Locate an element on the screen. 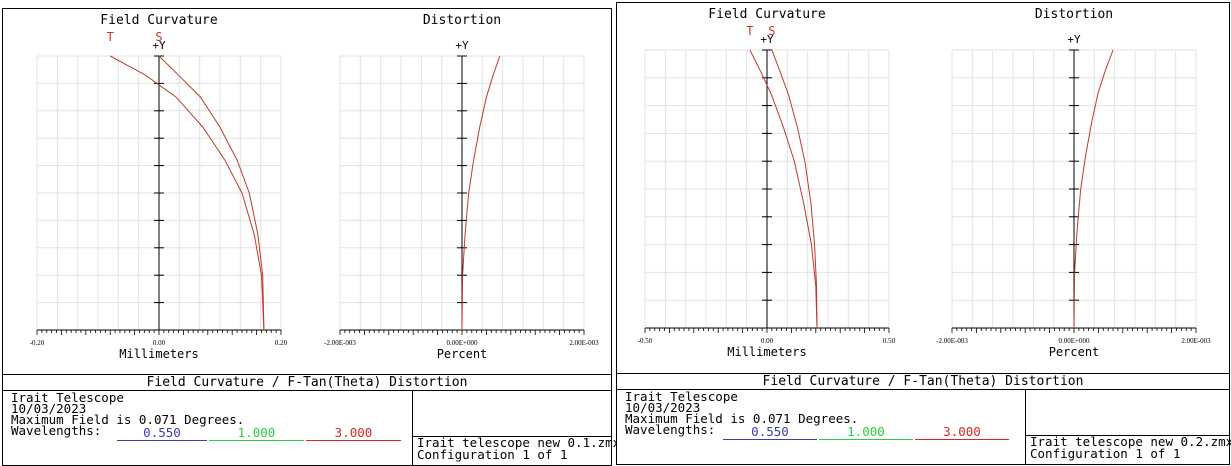 The height and width of the screenshot is (466, 1231). x-tick-label: 0.50 is located at coordinates (889, 341).